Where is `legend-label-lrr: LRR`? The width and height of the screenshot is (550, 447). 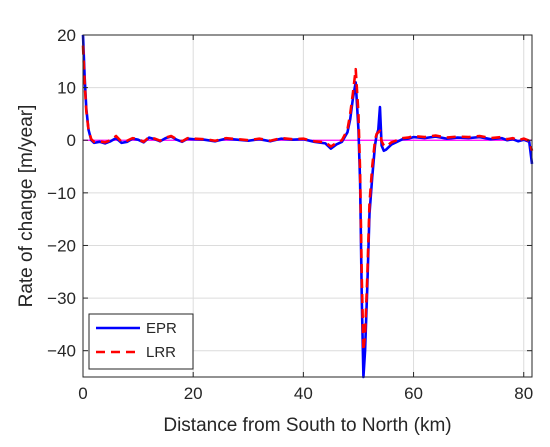 legend-label-lrr: LRR is located at coordinates (161, 352).